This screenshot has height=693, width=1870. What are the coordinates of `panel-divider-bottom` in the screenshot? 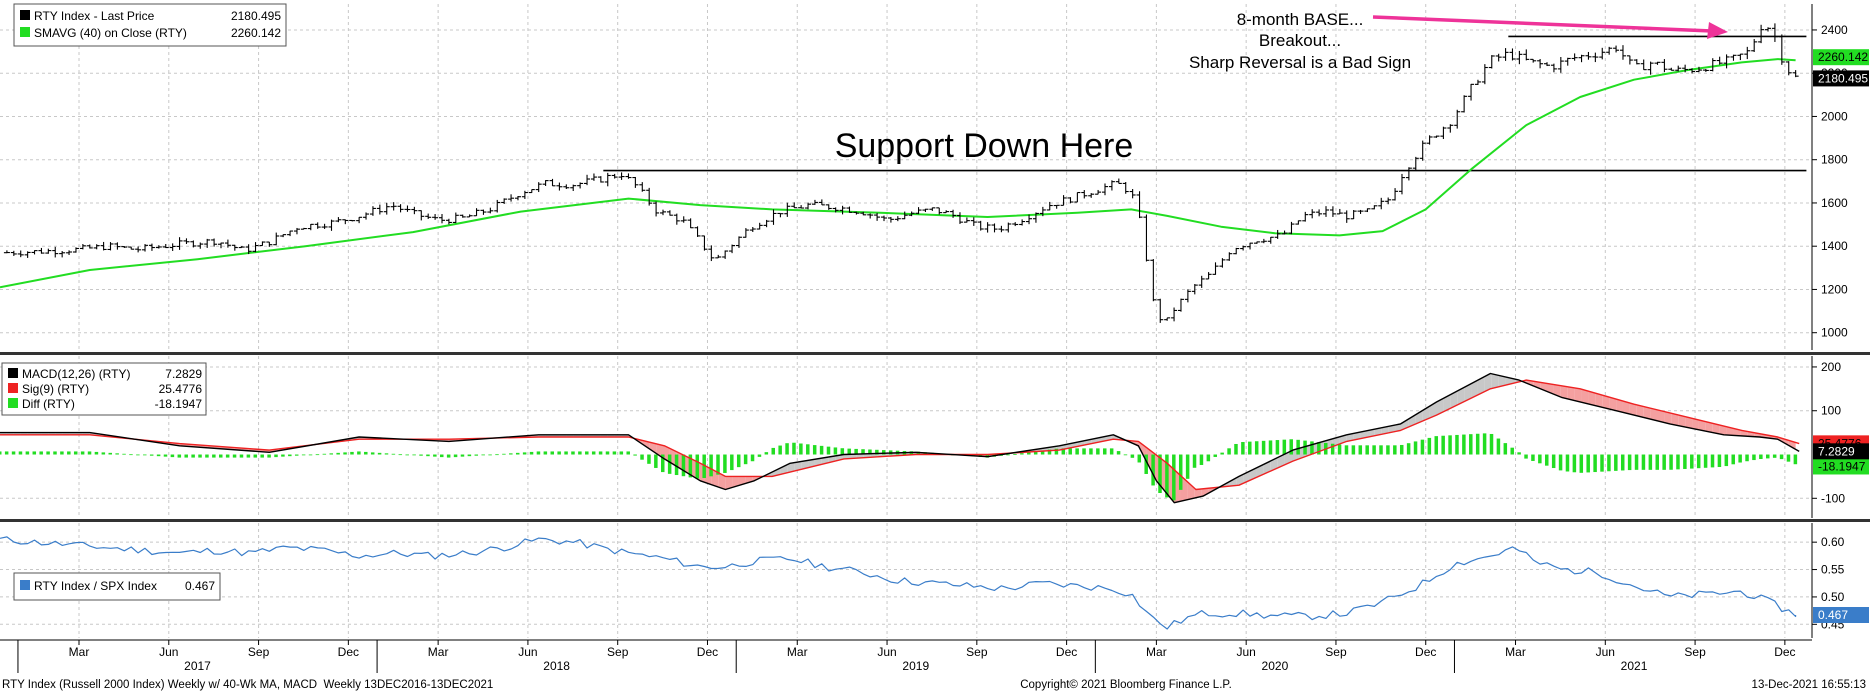 It's located at (935, 520).